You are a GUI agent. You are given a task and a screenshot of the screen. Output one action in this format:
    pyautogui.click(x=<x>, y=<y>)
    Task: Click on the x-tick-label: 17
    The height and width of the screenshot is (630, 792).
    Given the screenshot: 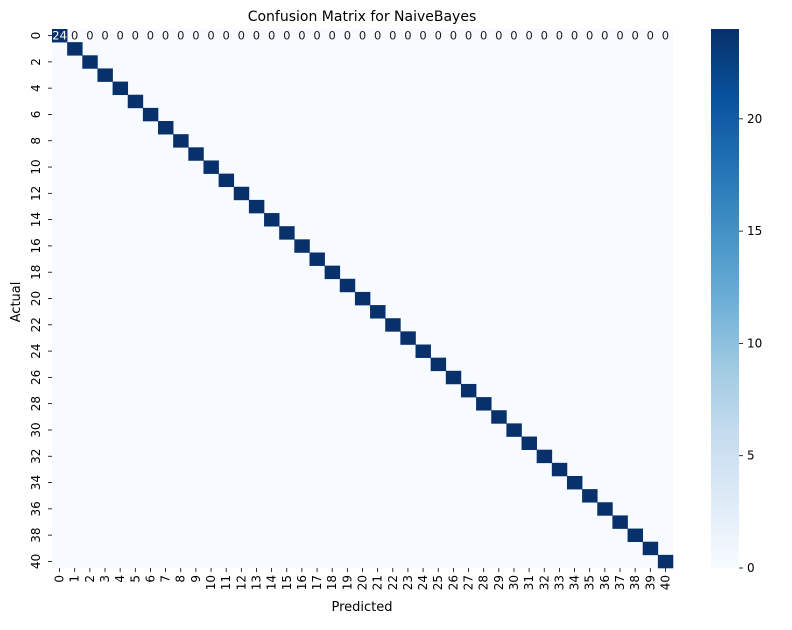 What is the action you would take?
    pyautogui.click(x=317, y=582)
    